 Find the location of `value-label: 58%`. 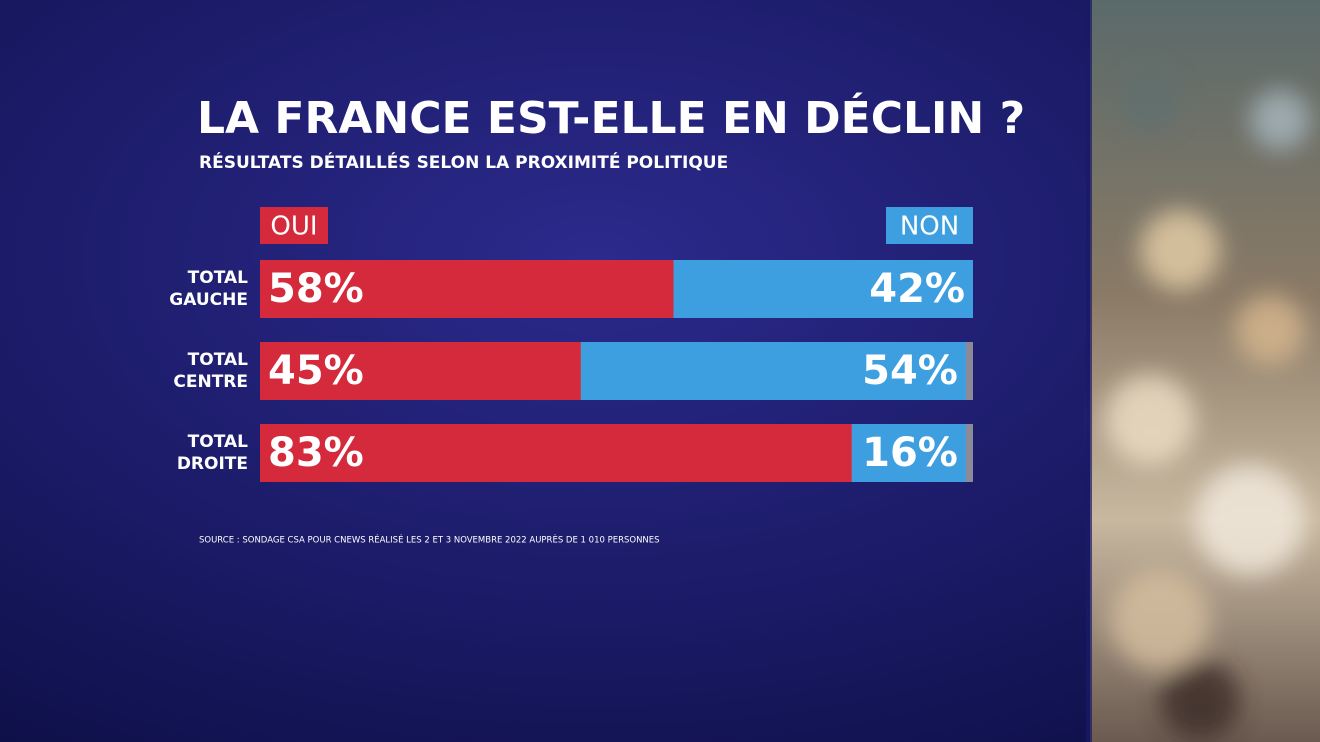

value-label: 58% is located at coordinates (316, 289).